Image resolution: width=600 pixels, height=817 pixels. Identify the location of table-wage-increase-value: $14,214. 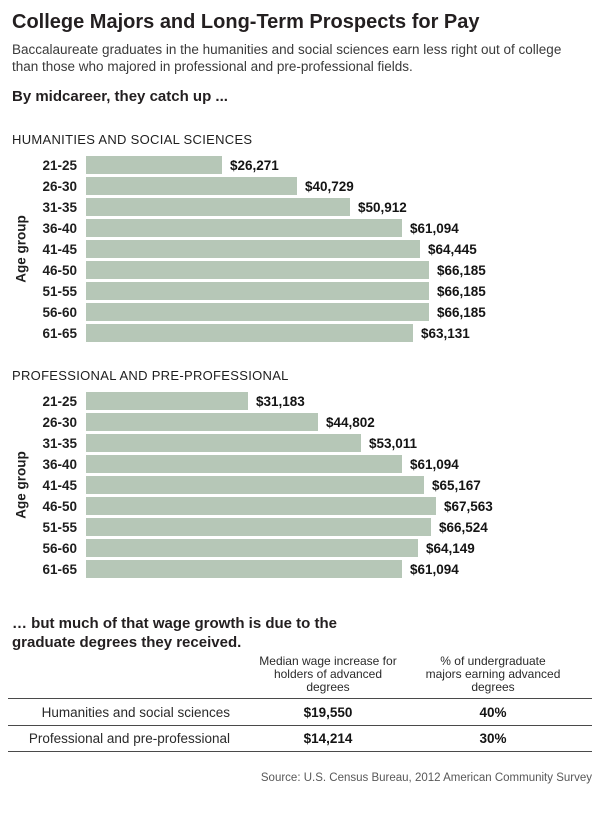
(328, 738).